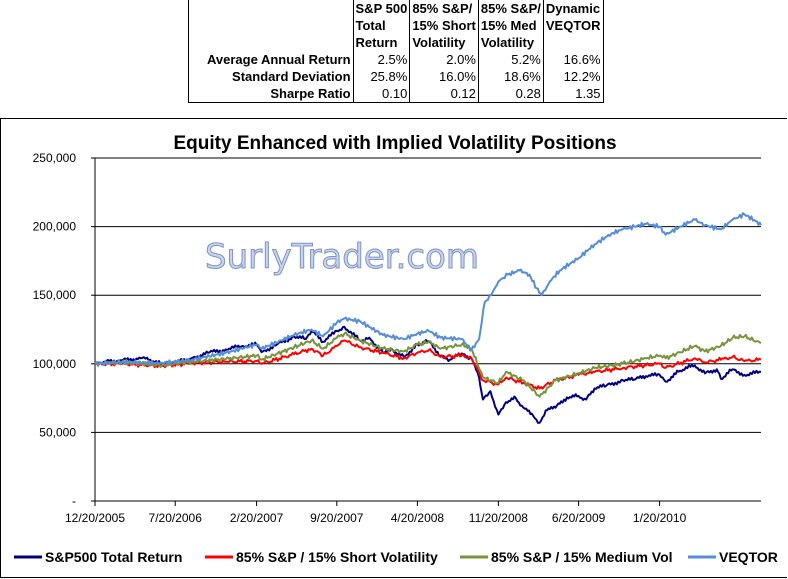 The image size is (788, 579). I want to click on x-tick-label: 4/20/2008, so click(418, 518).